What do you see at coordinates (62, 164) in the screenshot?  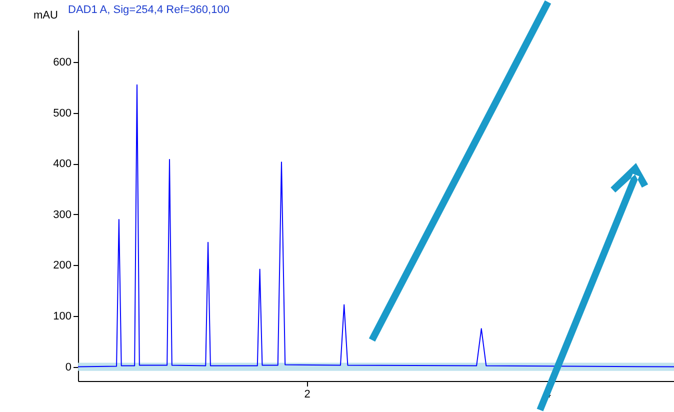 I see `y-tick-label: 400` at bounding box center [62, 164].